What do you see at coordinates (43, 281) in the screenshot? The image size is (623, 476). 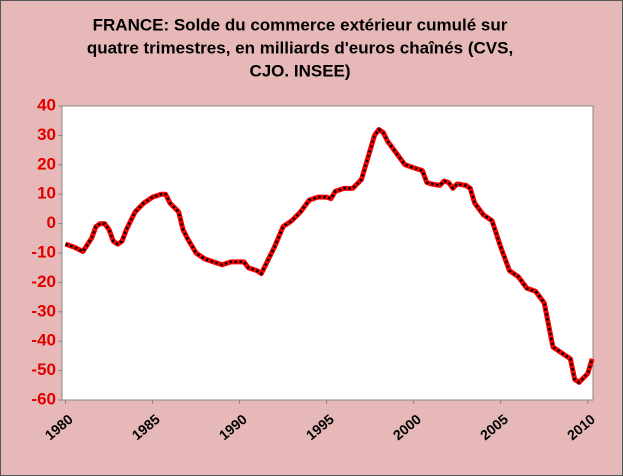 I see `y-tick-label: -20` at bounding box center [43, 281].